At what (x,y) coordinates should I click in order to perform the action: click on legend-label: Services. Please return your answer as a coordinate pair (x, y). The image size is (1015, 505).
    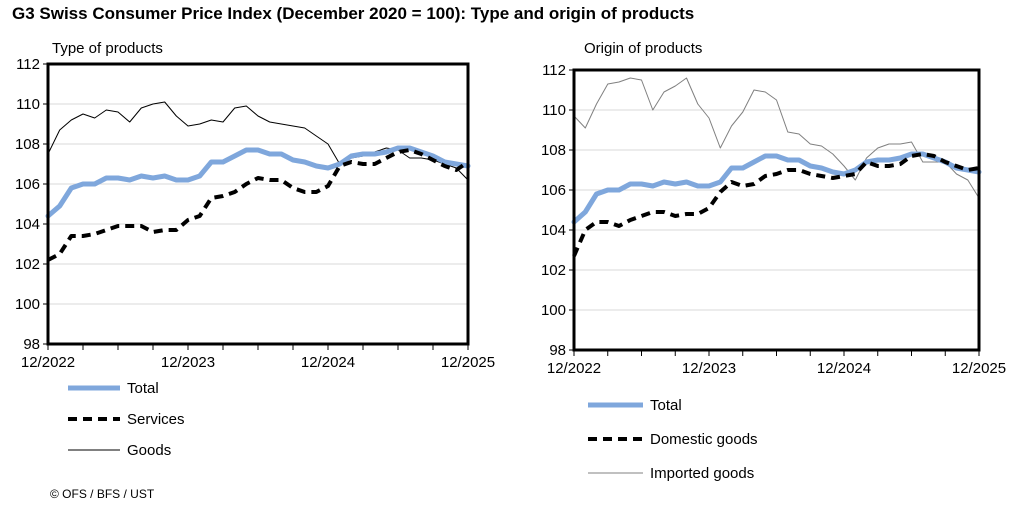
    Looking at the image, I should click on (156, 419).